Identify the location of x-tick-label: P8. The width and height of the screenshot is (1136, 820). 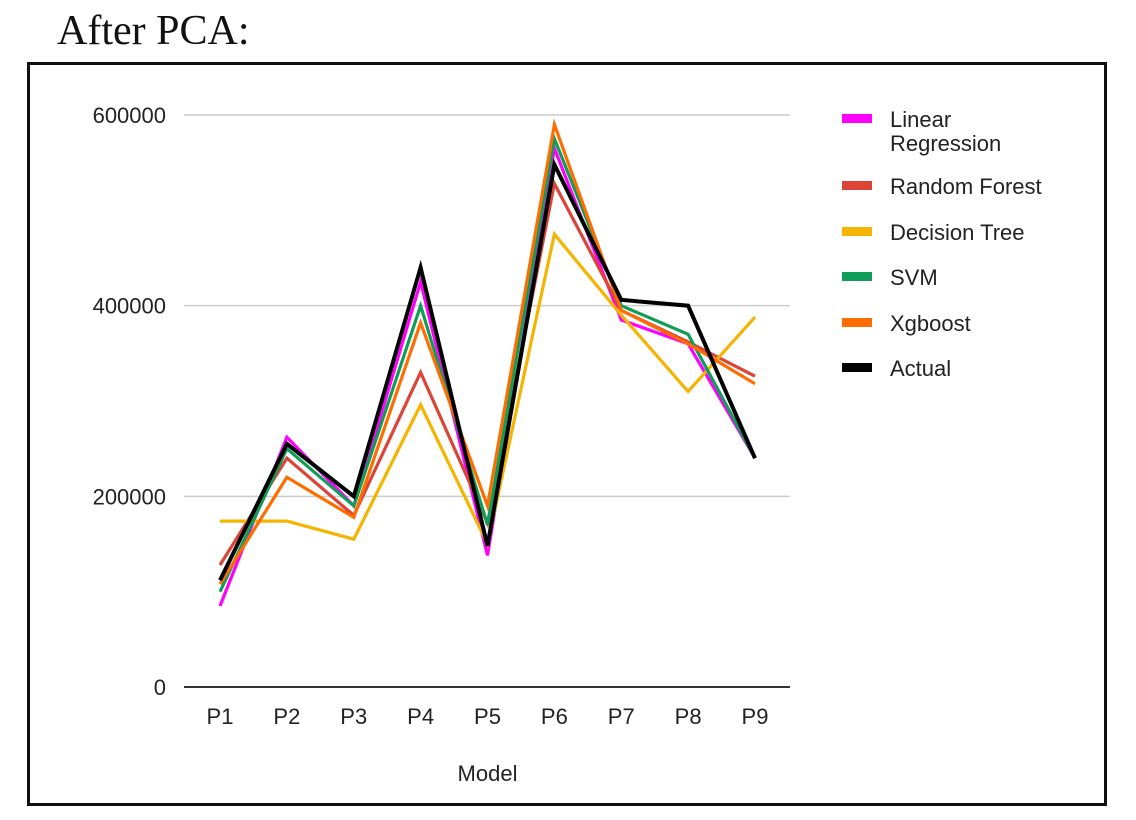
(688, 716).